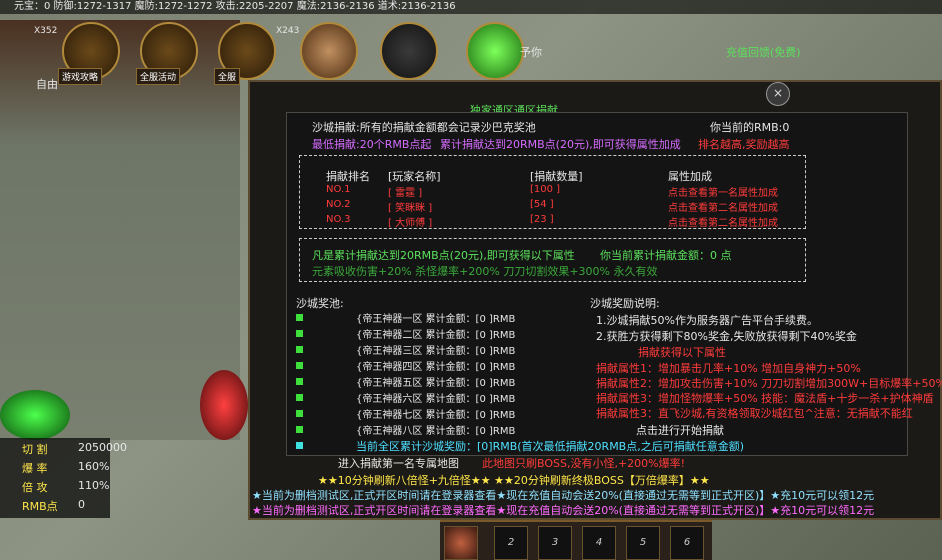  I want to click on stat-label: RMB点, so click(40, 506).